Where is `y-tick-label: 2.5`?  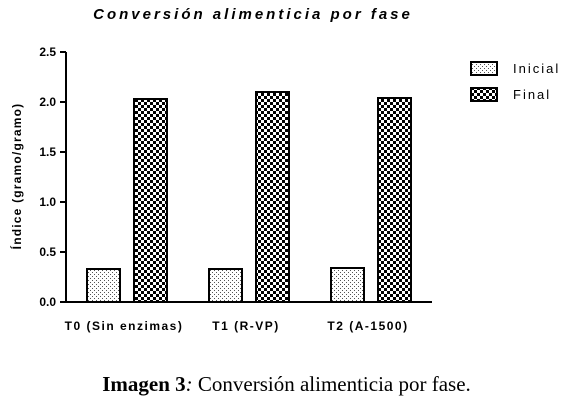
y-tick-label: 2.5 is located at coordinates (47, 52).